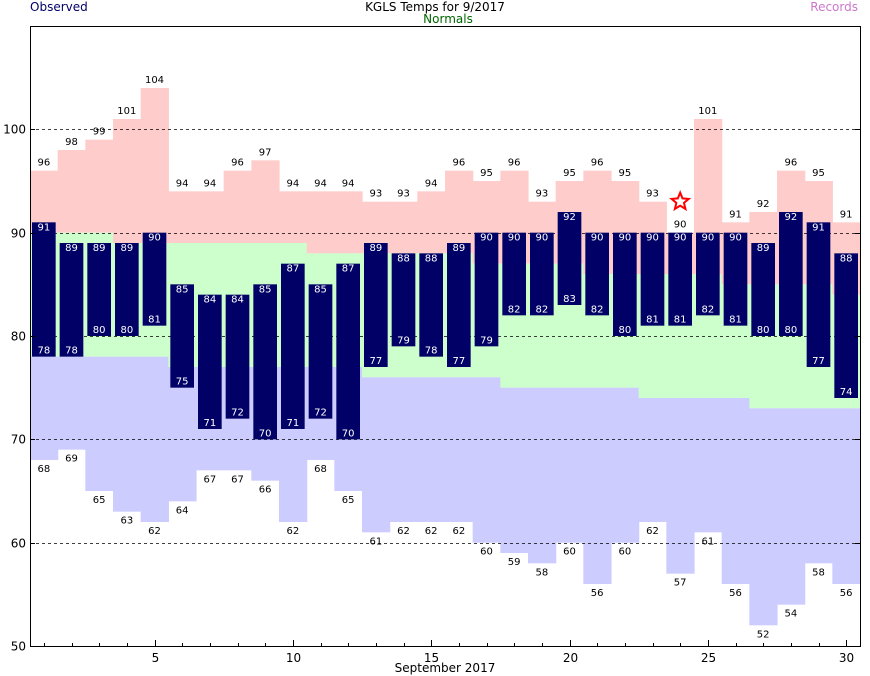  Describe the element at coordinates (541, 572) in the screenshot. I see `record-low-label: 58` at that location.